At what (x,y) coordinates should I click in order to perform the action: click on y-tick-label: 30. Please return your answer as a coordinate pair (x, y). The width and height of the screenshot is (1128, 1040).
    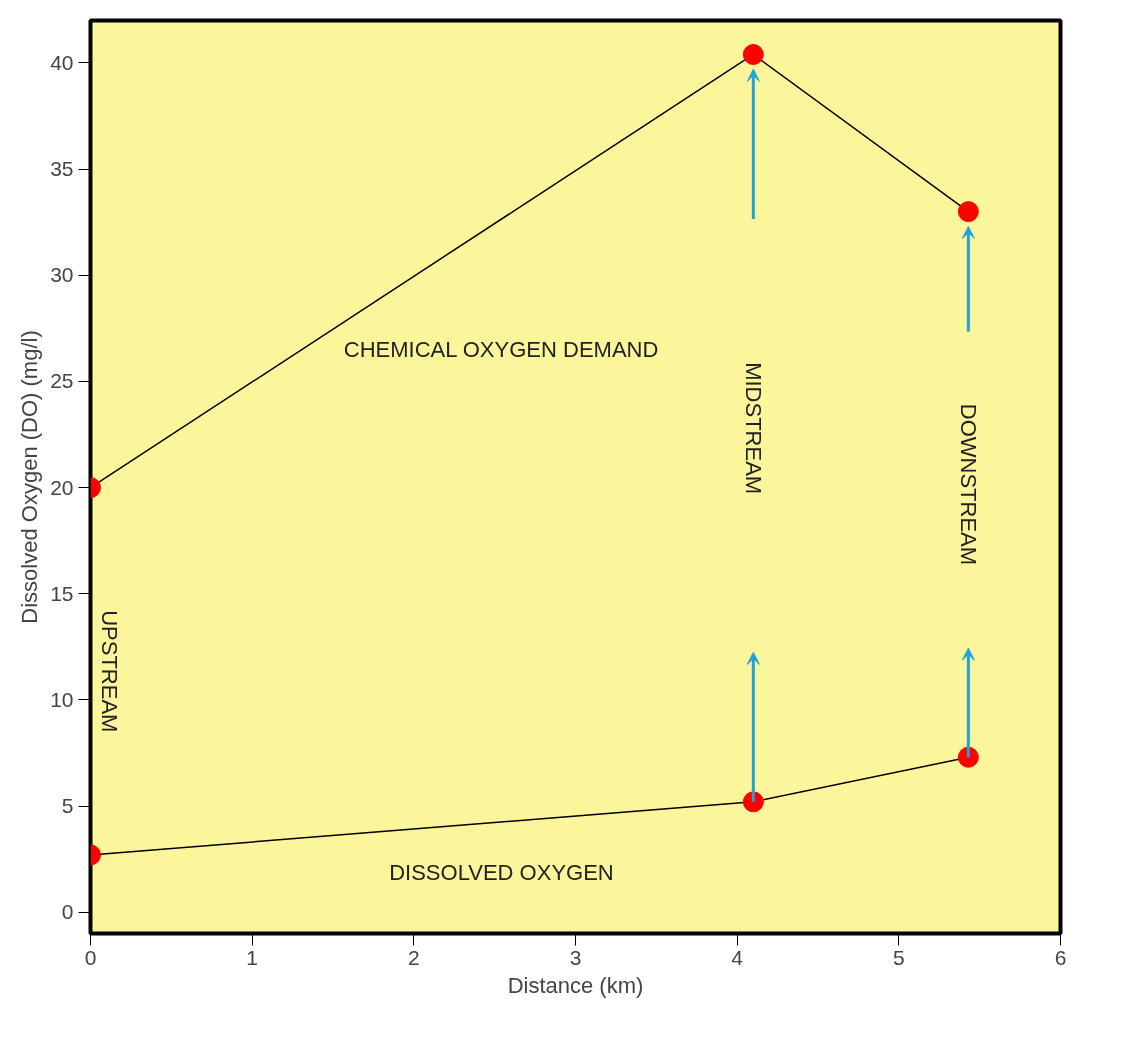
    Looking at the image, I should click on (62, 275).